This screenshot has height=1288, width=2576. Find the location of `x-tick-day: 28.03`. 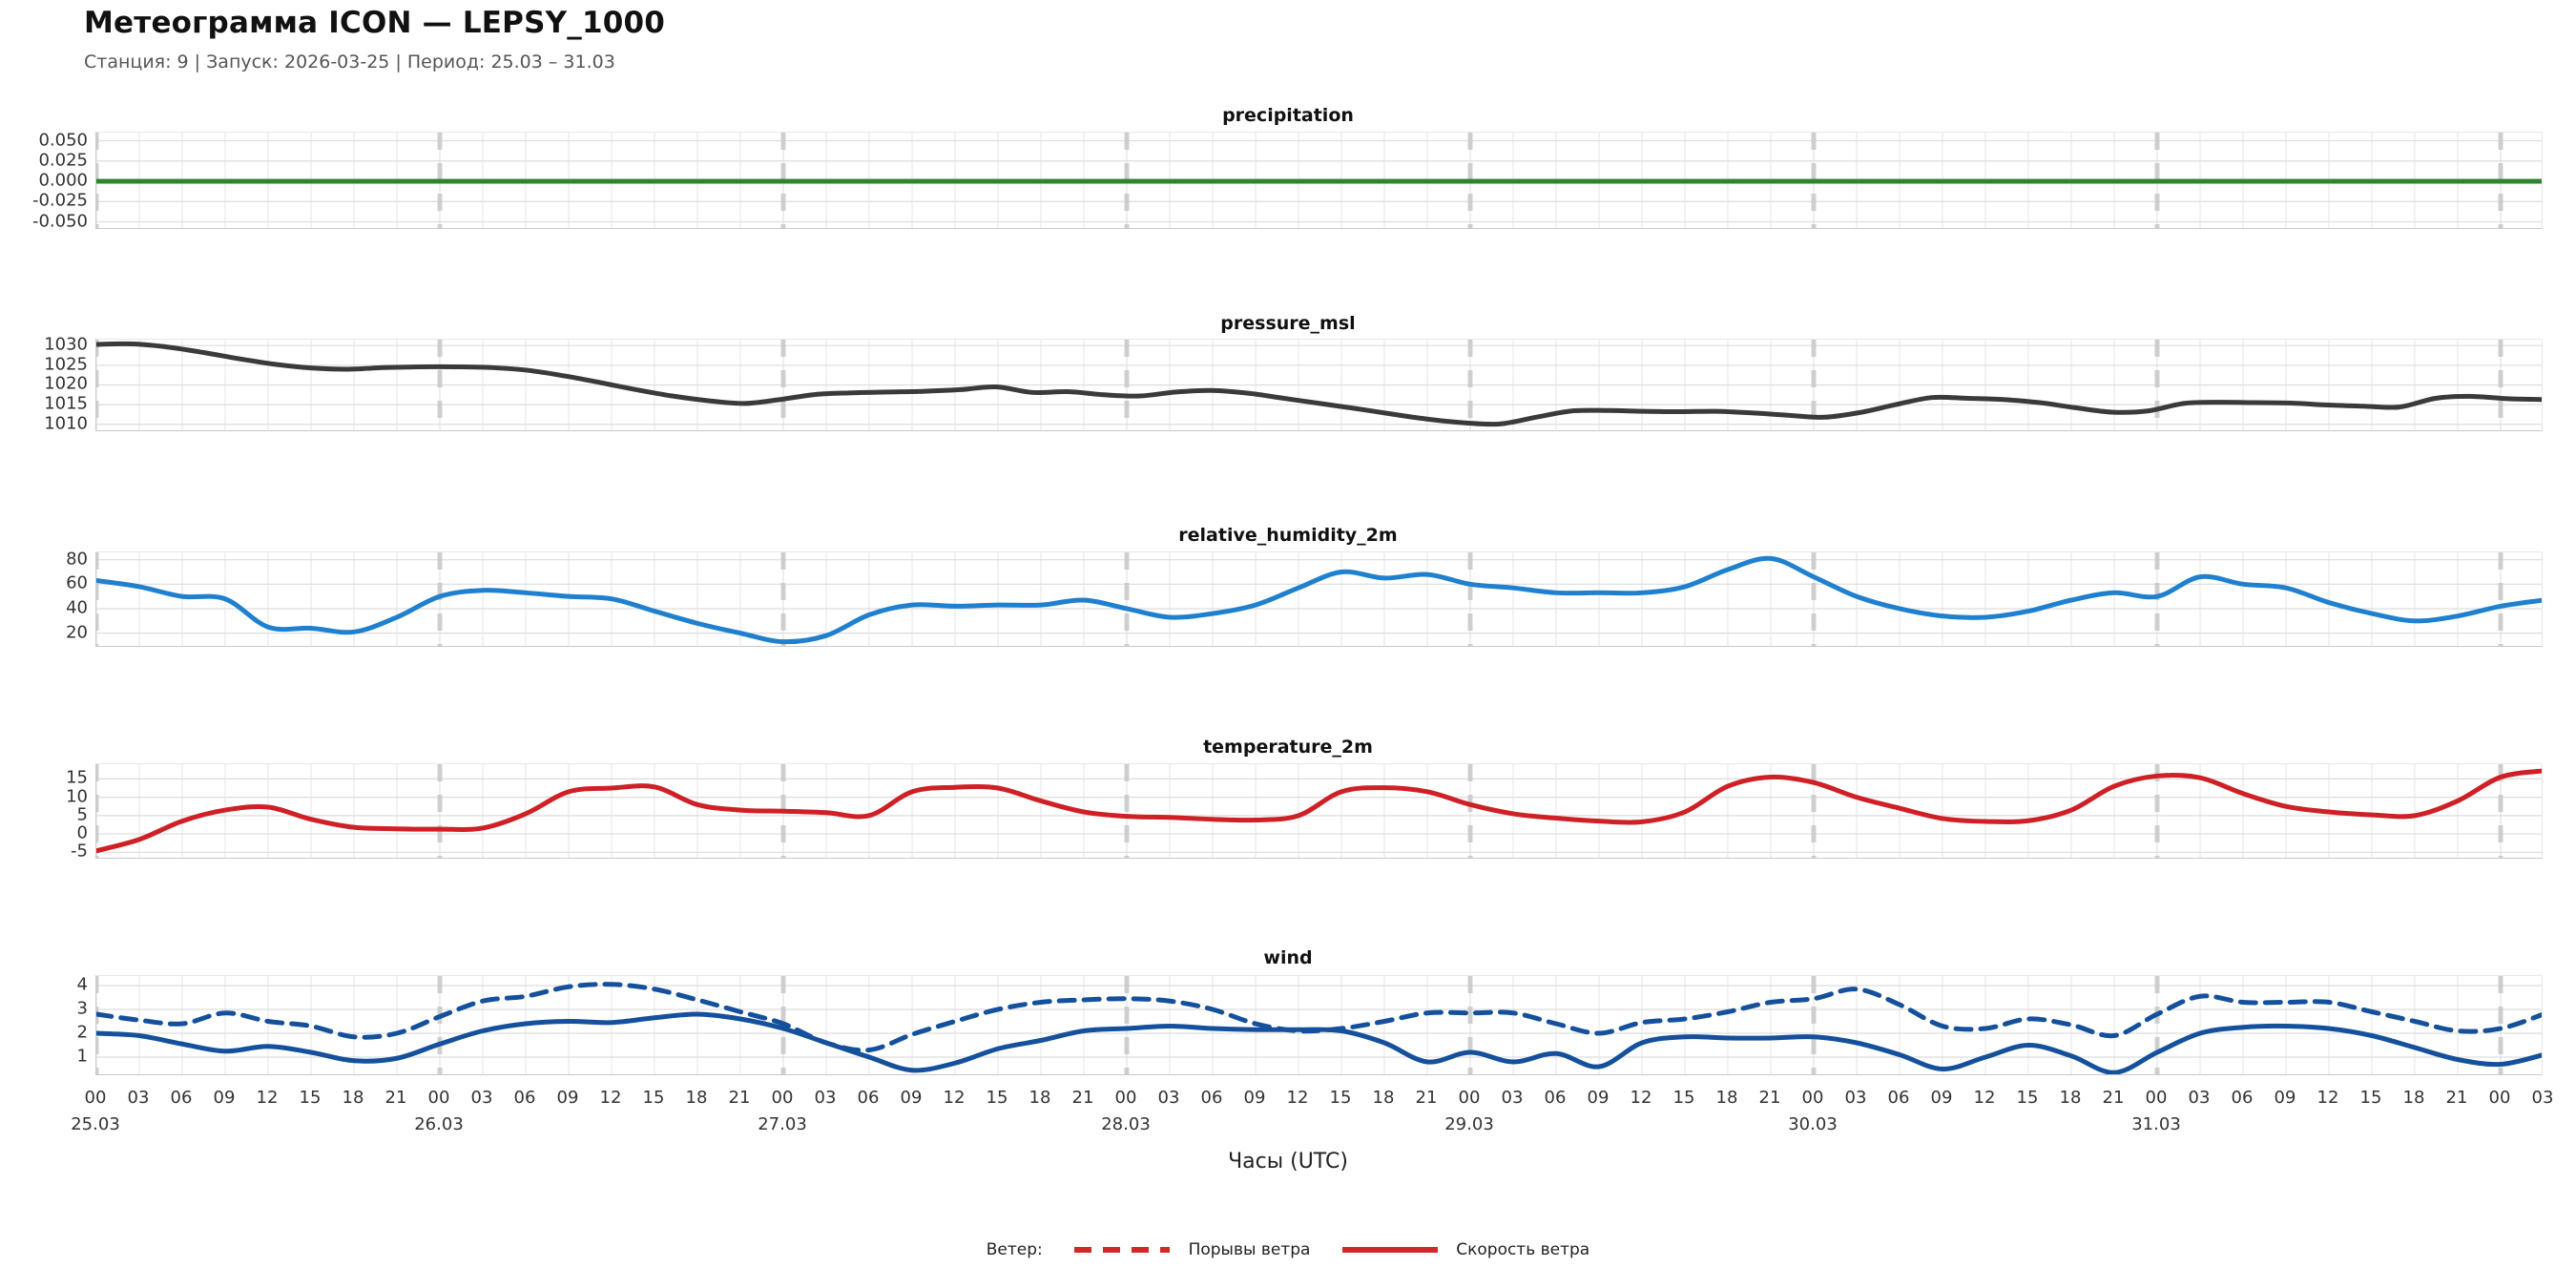

x-tick-day: 28.03 is located at coordinates (1126, 1124).